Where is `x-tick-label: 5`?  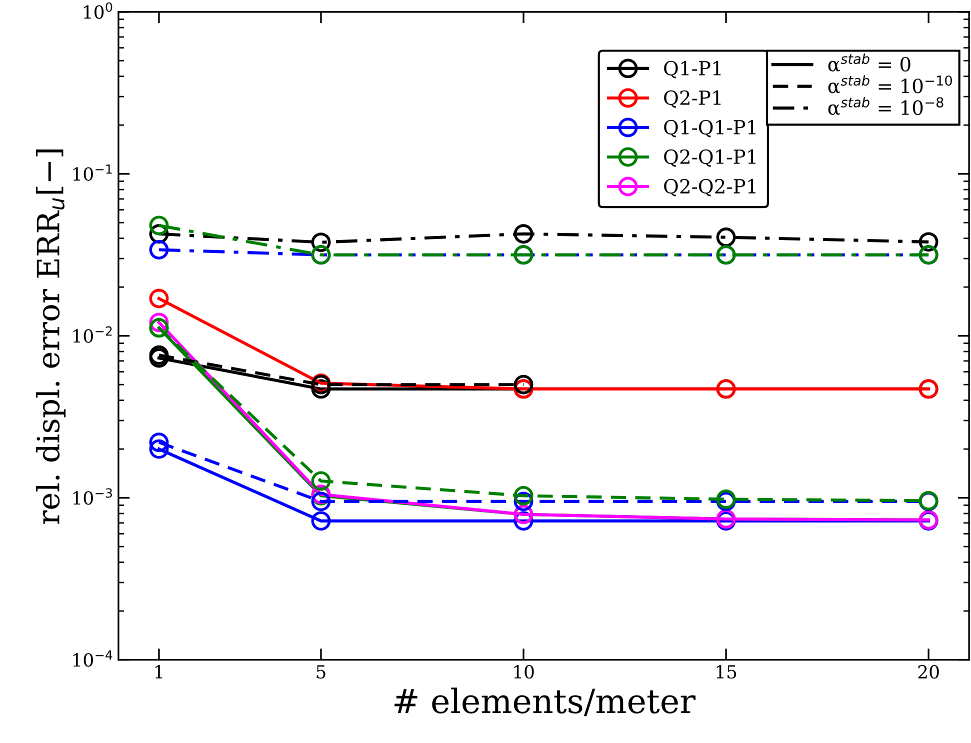
x-tick-label: 5 is located at coordinates (321, 672).